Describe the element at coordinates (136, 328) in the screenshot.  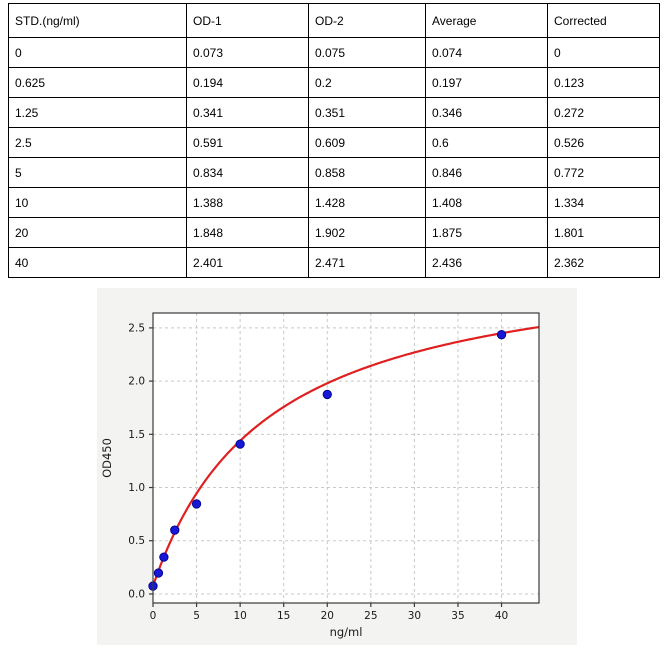
I see `y-tick-label: 2.5` at that location.